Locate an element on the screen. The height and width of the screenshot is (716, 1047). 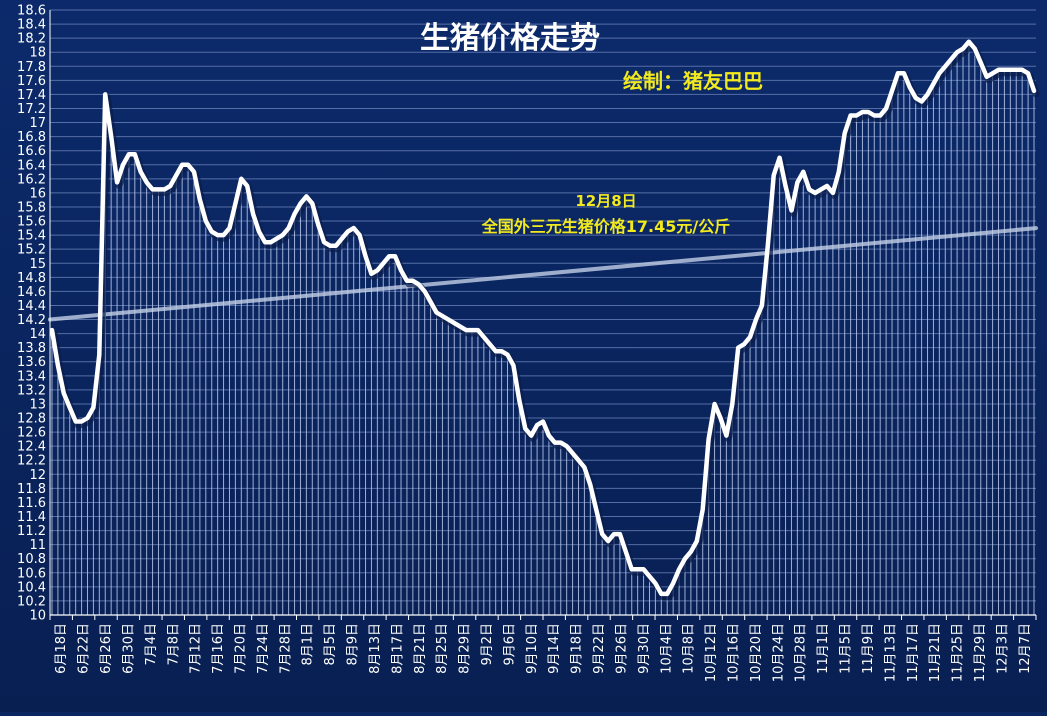
y-tick-label: 17.4 is located at coordinates (31, 95).